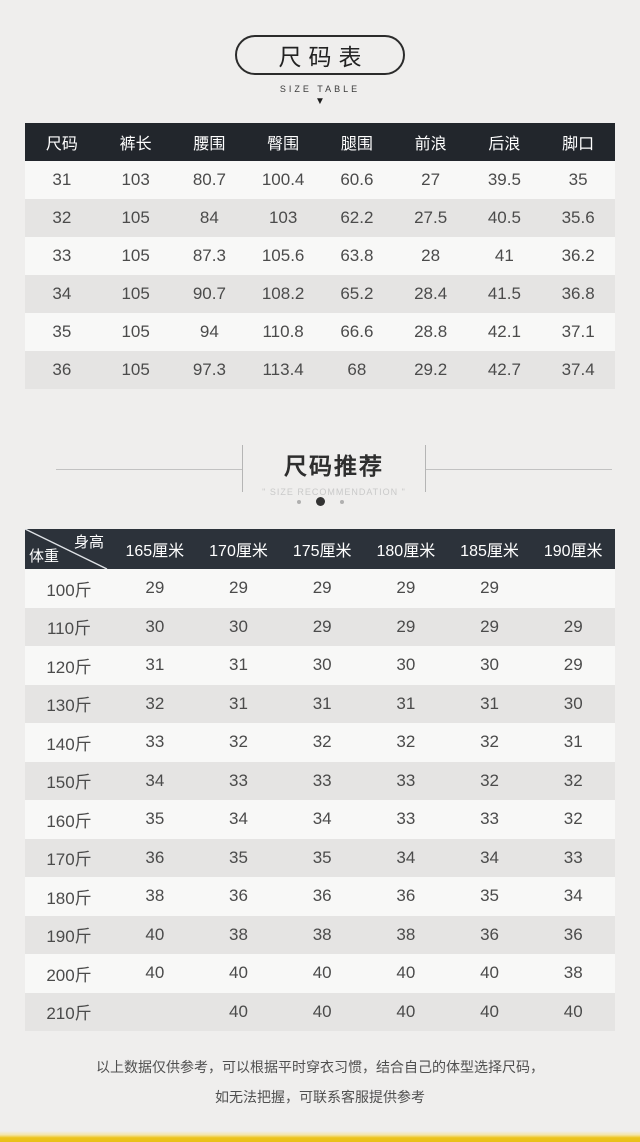 This screenshot has height=1142, width=640. Describe the element at coordinates (431, 255) in the screenshot. I see `table-cell: 28` at that location.